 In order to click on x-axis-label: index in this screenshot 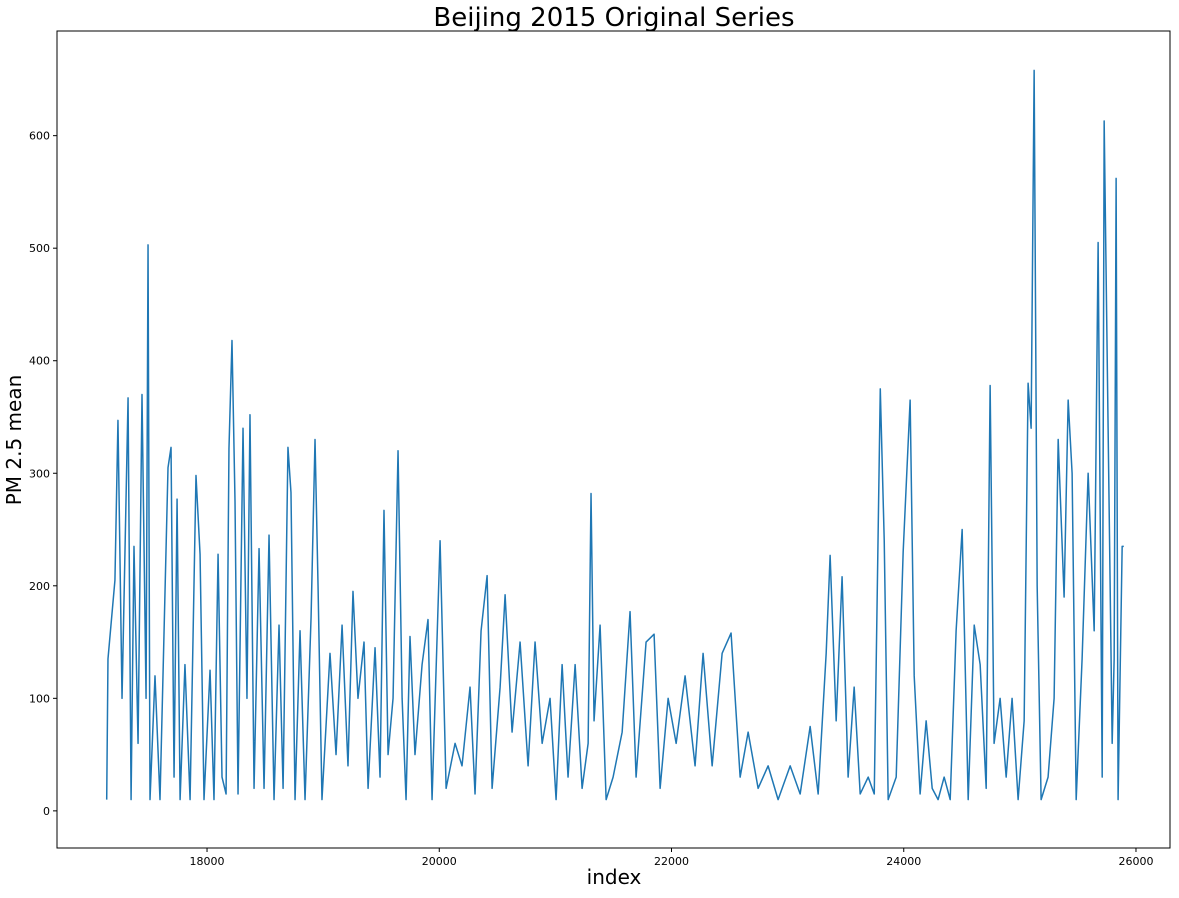, I will do `click(614, 877)`.